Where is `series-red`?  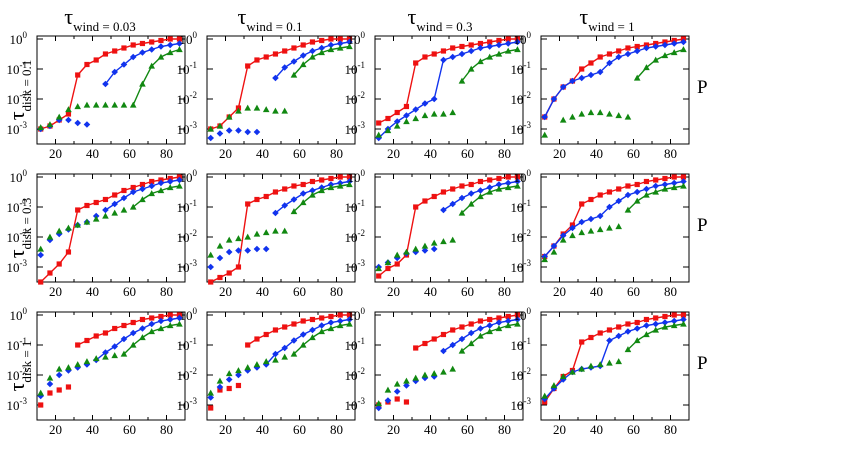 series-red is located at coordinates (448, 81).